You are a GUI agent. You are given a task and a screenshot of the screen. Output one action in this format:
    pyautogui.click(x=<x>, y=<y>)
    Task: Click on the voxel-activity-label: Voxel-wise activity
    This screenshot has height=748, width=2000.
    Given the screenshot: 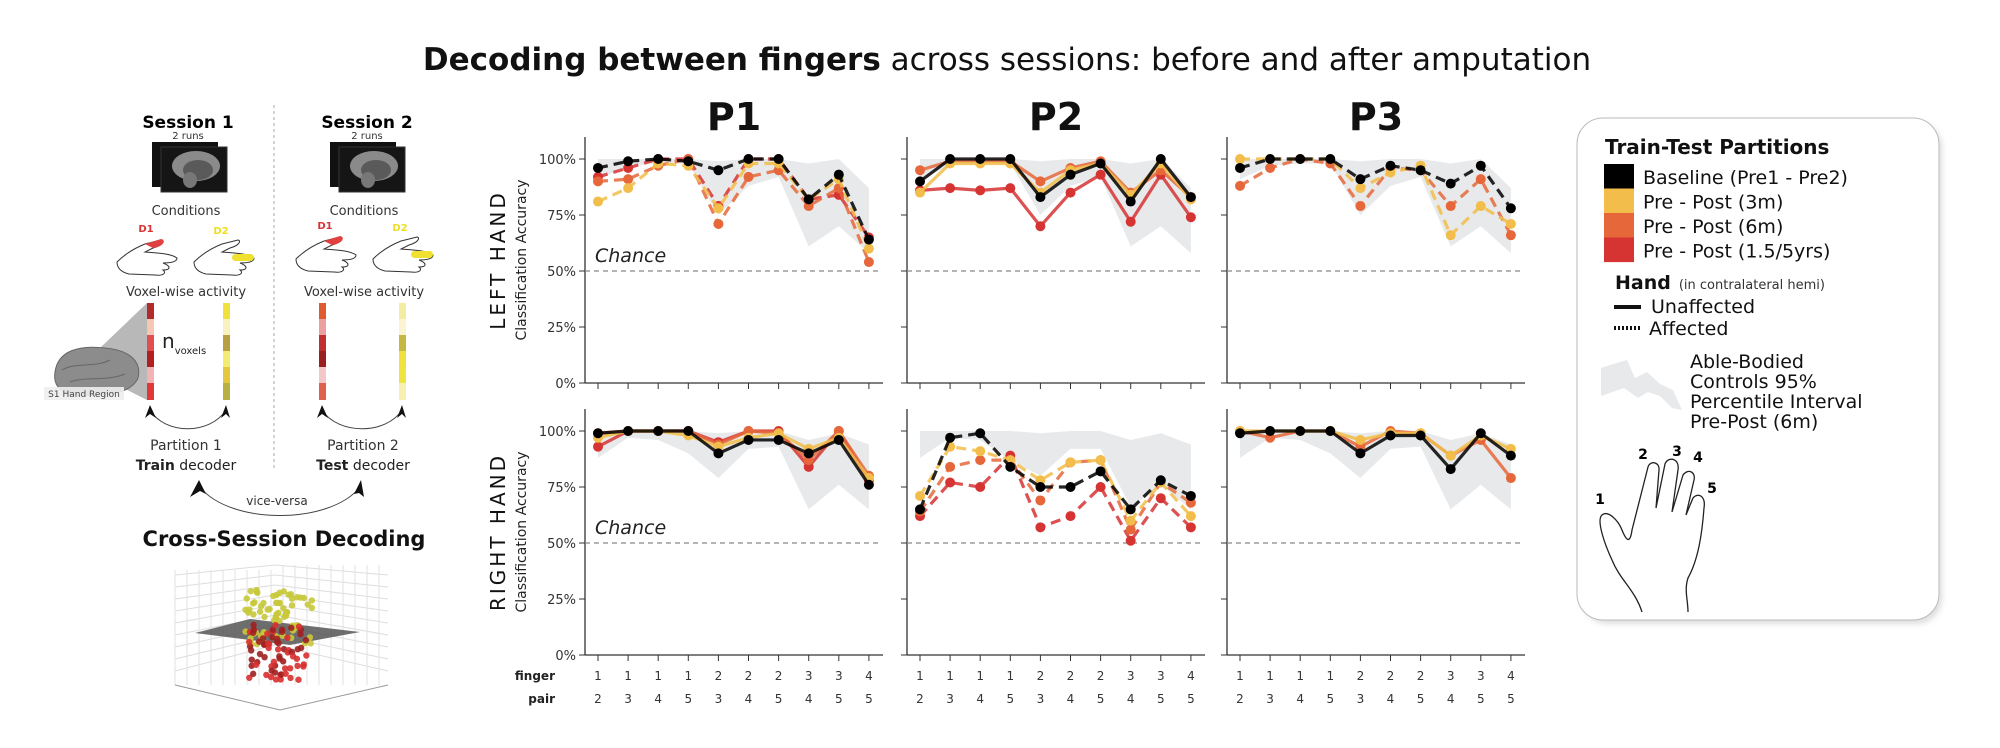 What is the action you would take?
    pyautogui.click(x=364, y=292)
    